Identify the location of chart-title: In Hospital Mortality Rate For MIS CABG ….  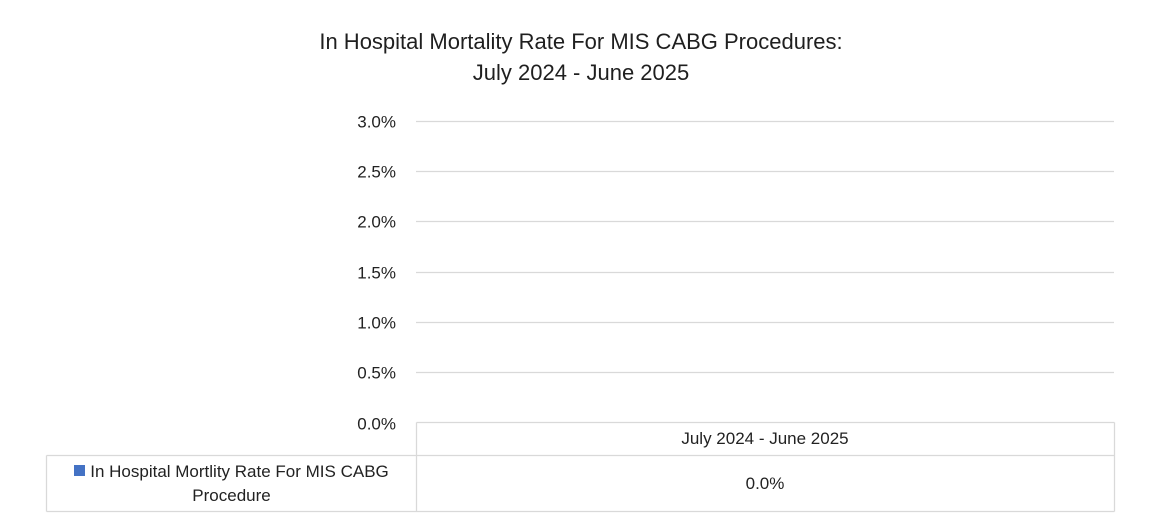
(581, 57).